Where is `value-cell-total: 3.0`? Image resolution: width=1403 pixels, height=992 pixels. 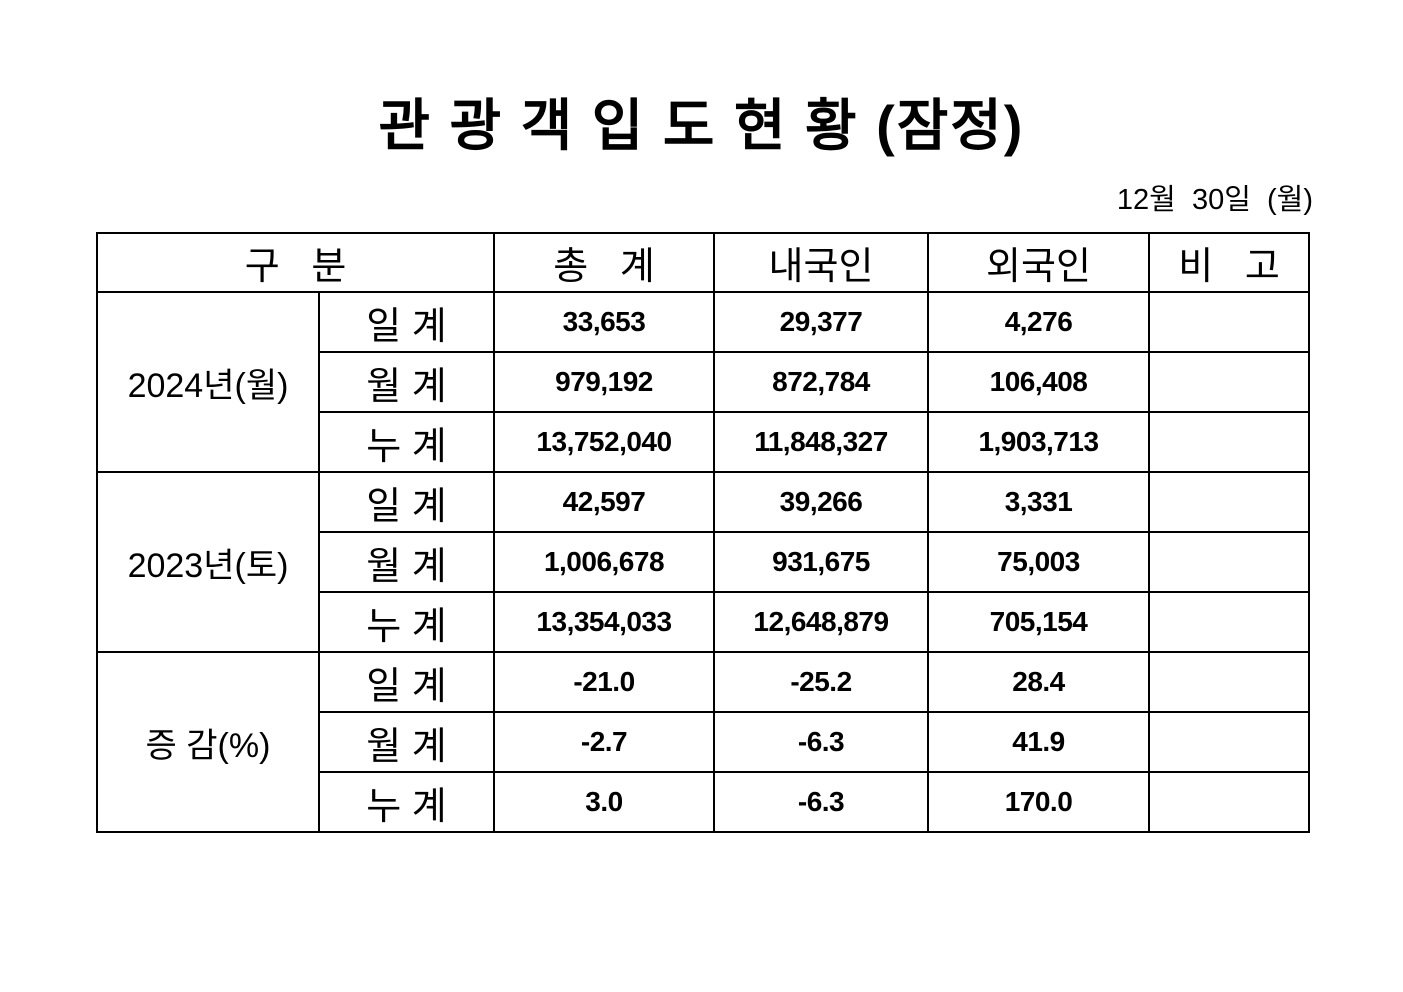
value-cell-total: 3.0 is located at coordinates (604, 802).